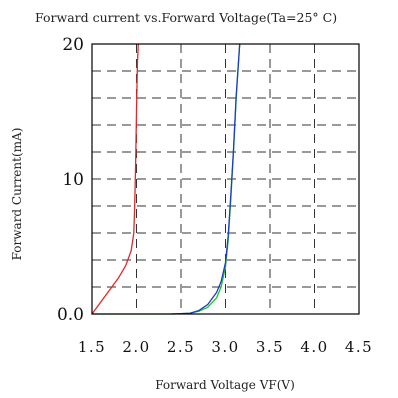 This screenshot has width=398, height=398. What do you see at coordinates (181, 347) in the screenshot?
I see `x-tick-label: 2.5` at bounding box center [181, 347].